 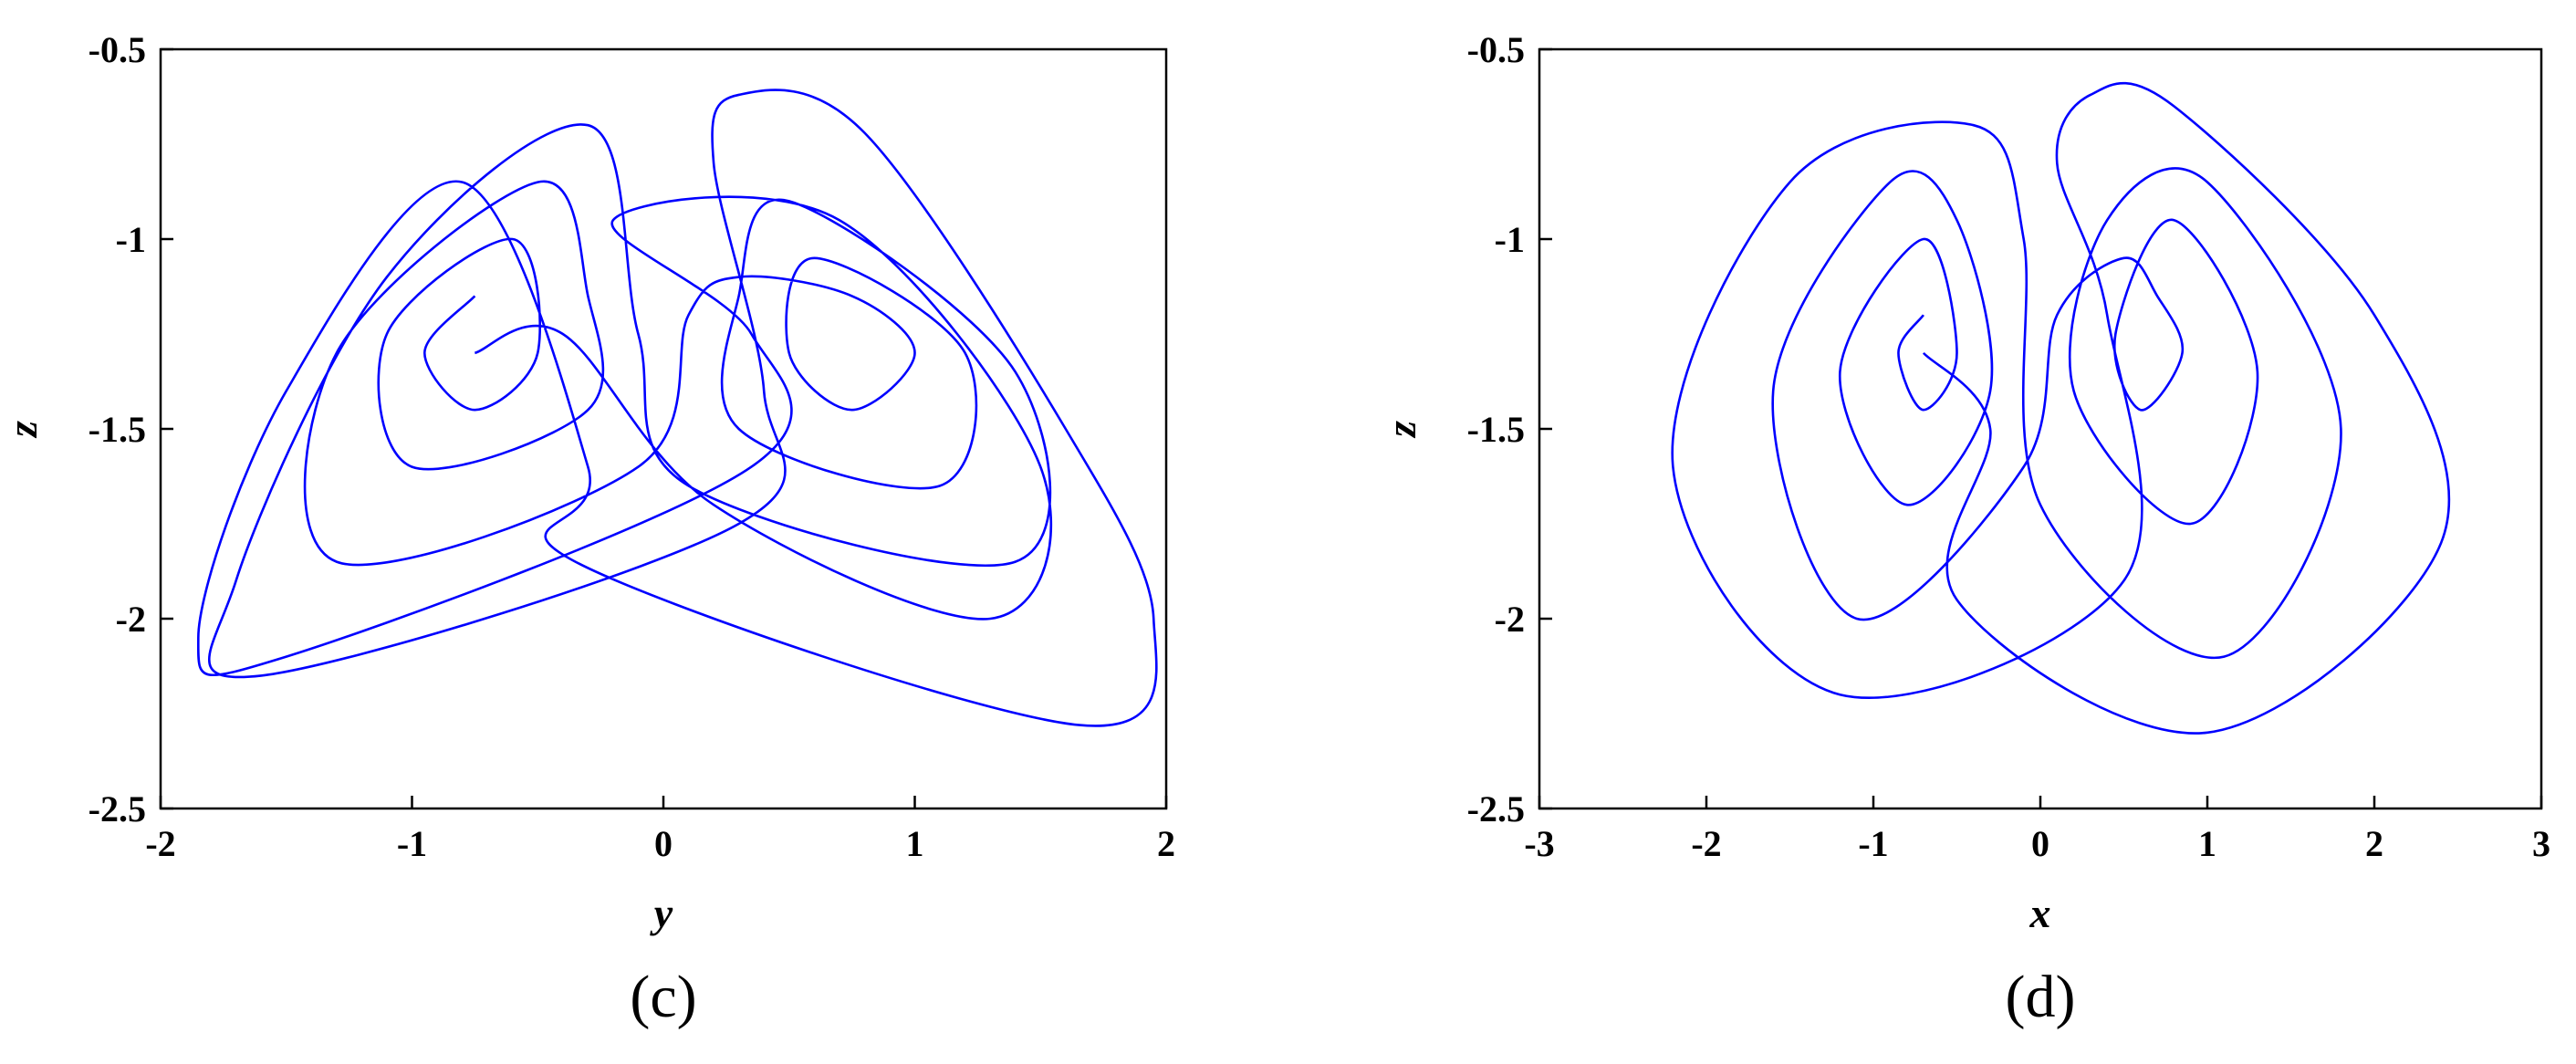 What do you see at coordinates (1539, 844) in the screenshot?
I see `x-tick-label: -3` at bounding box center [1539, 844].